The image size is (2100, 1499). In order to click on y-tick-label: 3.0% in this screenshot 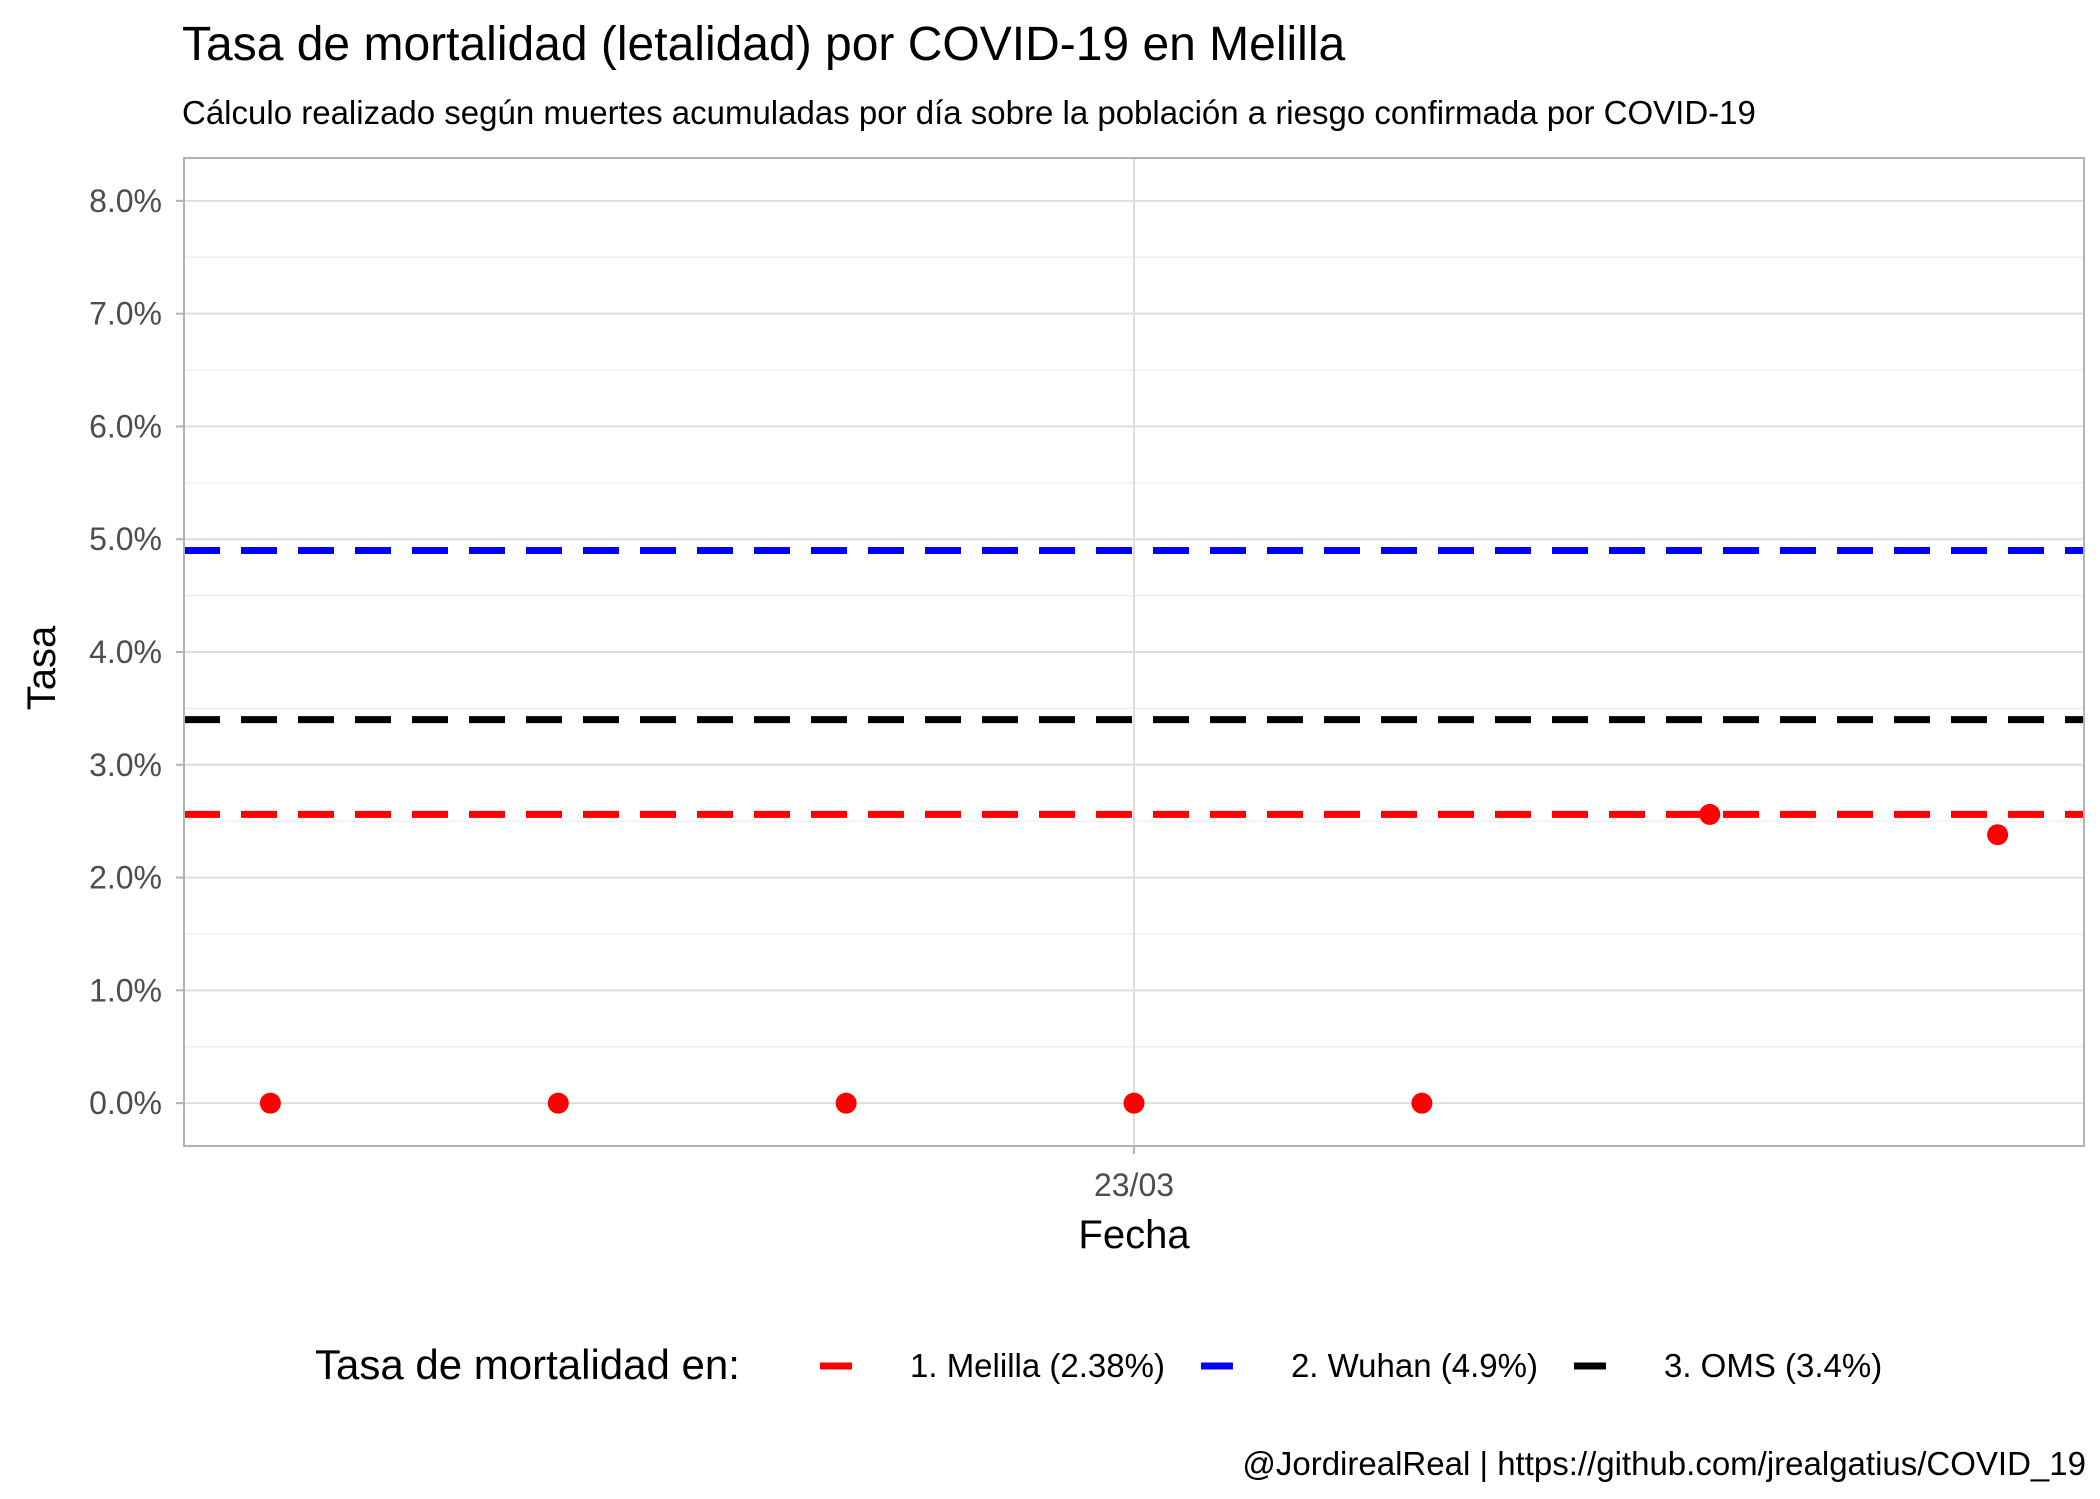, I will do `click(125, 765)`.